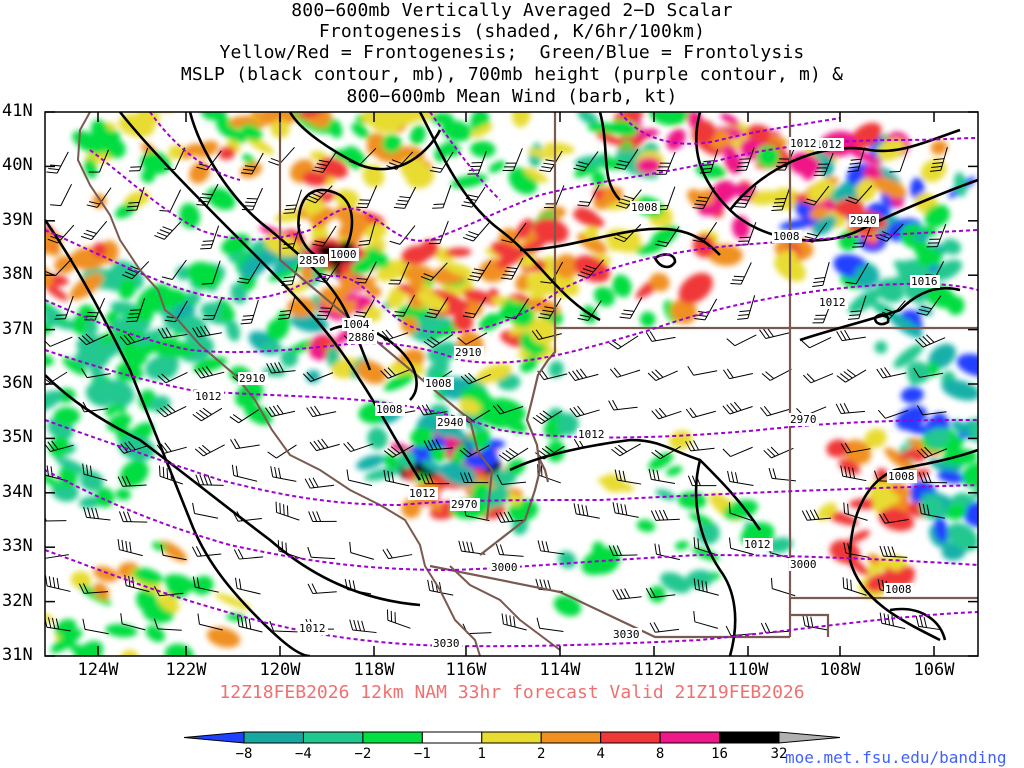 Image resolution: width=1024 pixels, height=768 pixels. Describe the element at coordinates (17, 111) in the screenshot. I see `lat-label: 41N` at that location.